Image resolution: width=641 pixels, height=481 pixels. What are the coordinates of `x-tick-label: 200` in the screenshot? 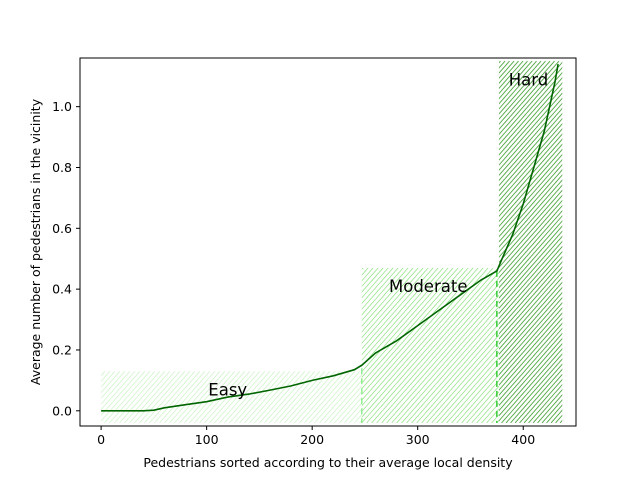 It's located at (312, 439).